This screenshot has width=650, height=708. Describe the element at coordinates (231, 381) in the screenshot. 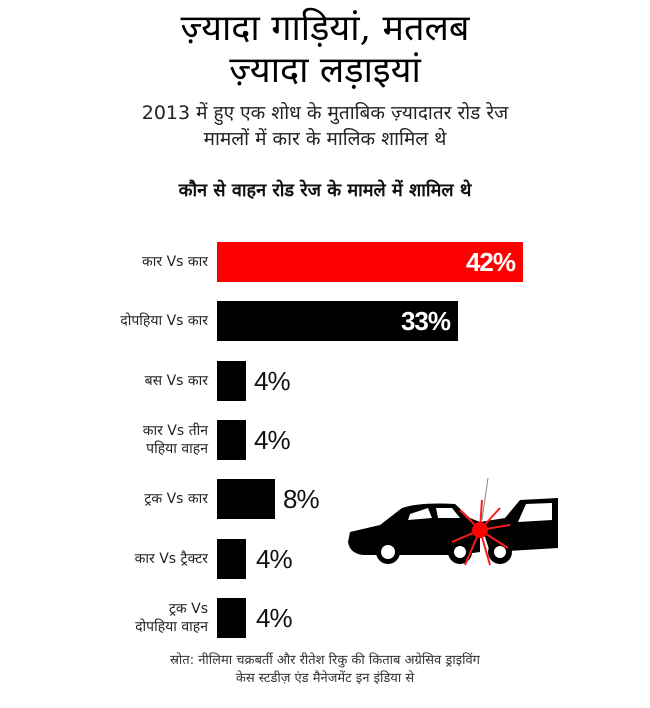

I see `bar-bus-vs-car` at that location.